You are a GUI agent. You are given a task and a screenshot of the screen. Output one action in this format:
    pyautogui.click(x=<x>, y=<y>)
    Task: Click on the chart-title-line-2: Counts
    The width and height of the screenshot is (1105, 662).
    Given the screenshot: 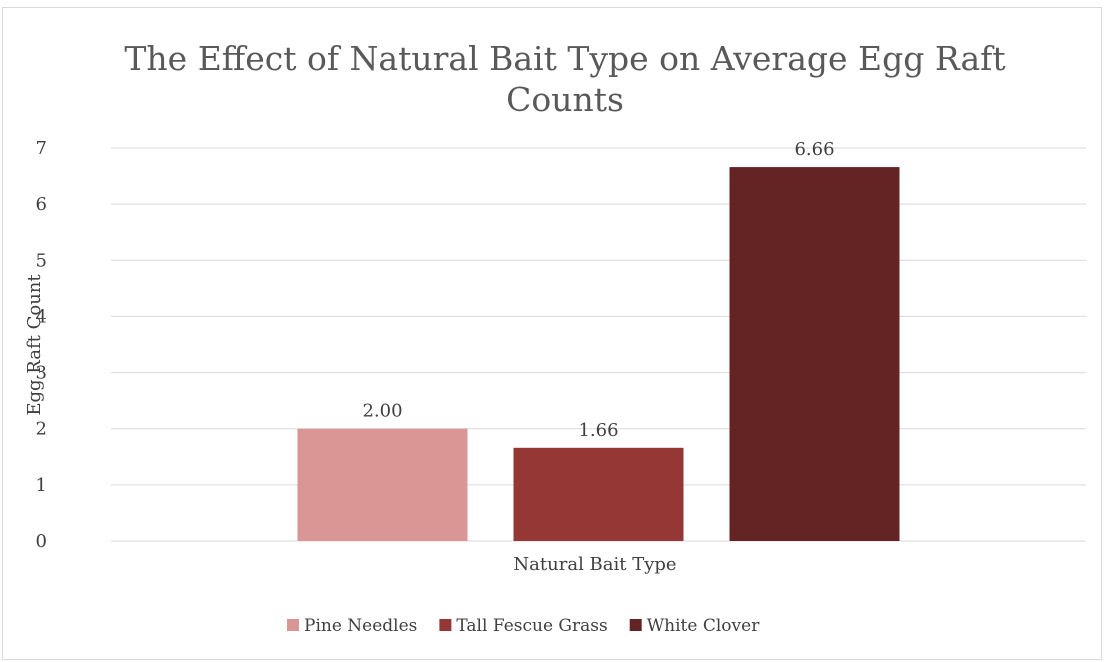 What is the action you would take?
    pyautogui.click(x=565, y=99)
    